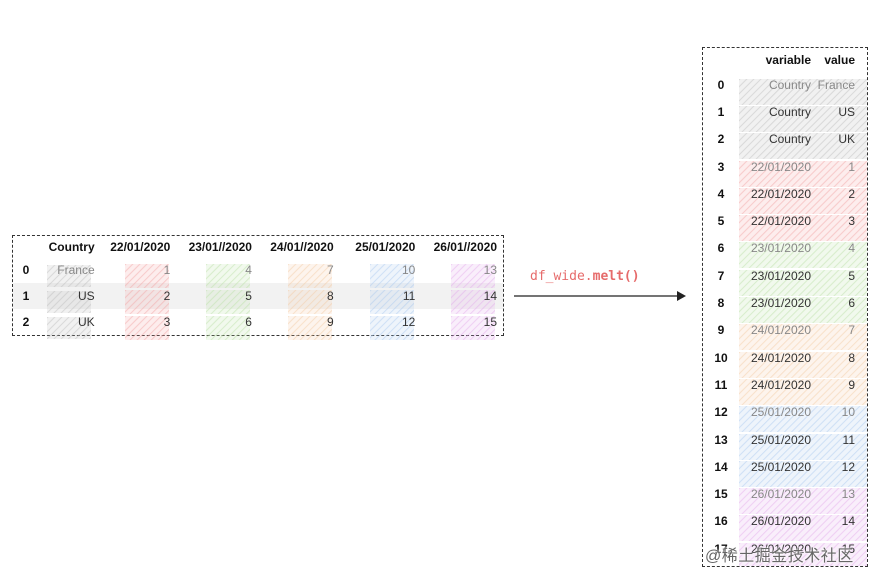  I want to click on value-cell: France, so click(836, 84).